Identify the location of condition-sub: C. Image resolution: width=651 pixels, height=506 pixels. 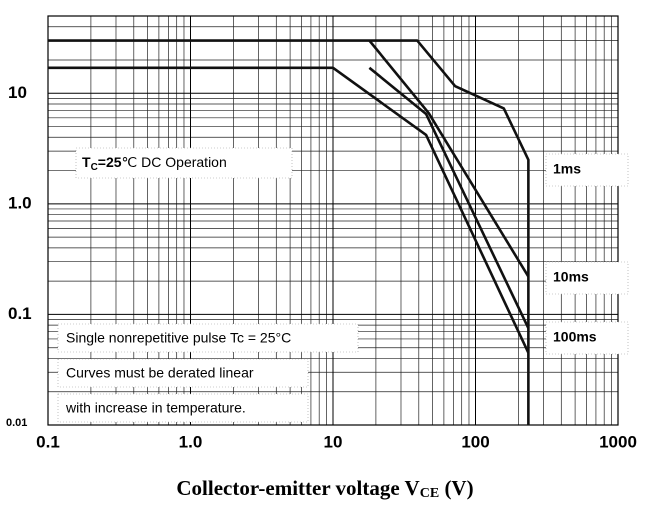
(94, 167).